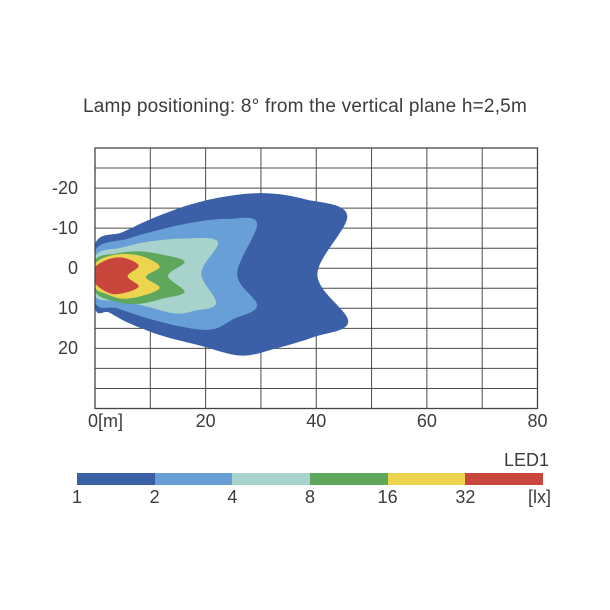 This screenshot has height=610, width=610. I want to click on x-tick-label: 0[m], so click(106, 421).